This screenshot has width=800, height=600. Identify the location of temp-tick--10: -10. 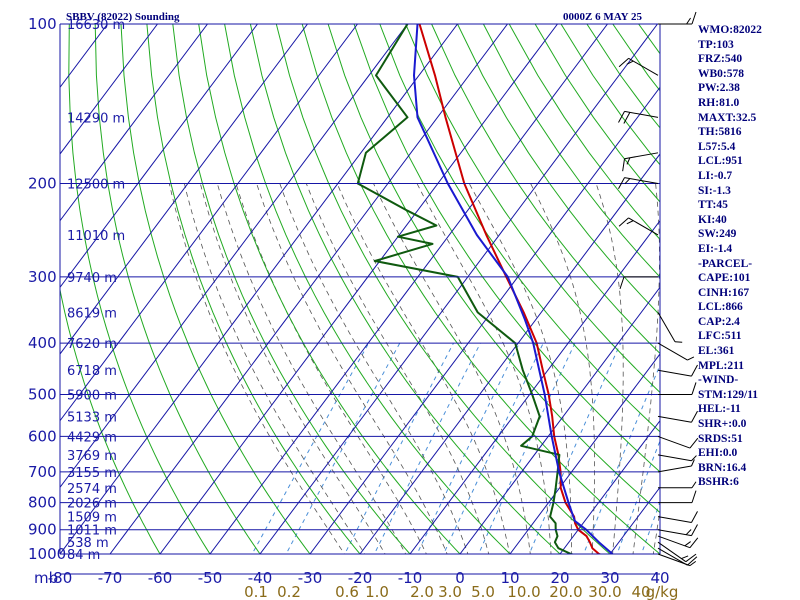
(410, 578).